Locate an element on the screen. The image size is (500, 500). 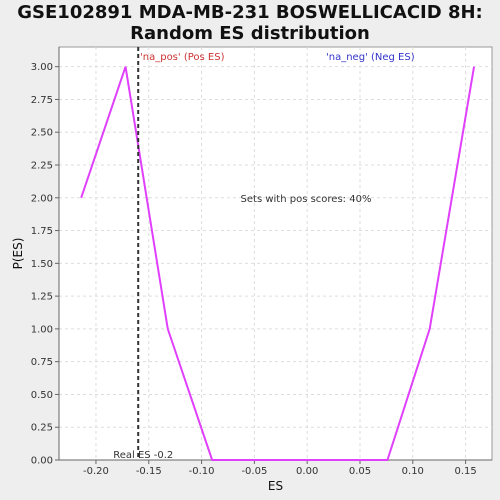
x-tick-label: 0.00 is located at coordinates (307, 471).